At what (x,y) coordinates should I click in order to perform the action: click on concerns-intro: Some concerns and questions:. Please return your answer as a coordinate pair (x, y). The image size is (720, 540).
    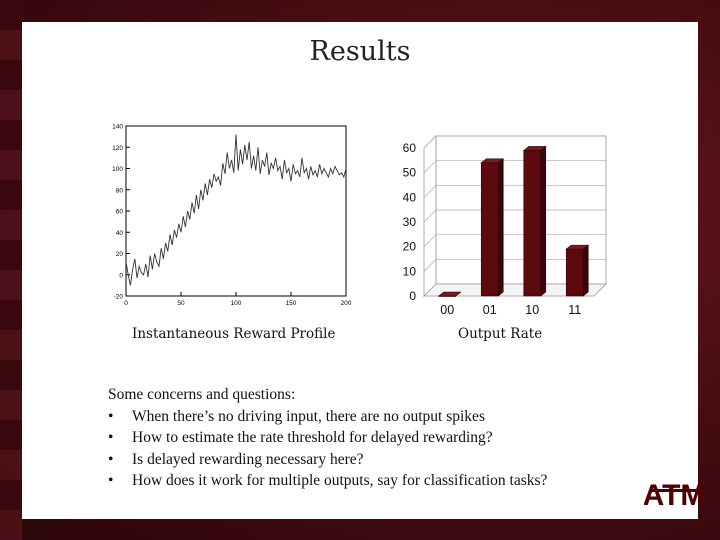
    Looking at the image, I should click on (202, 394).